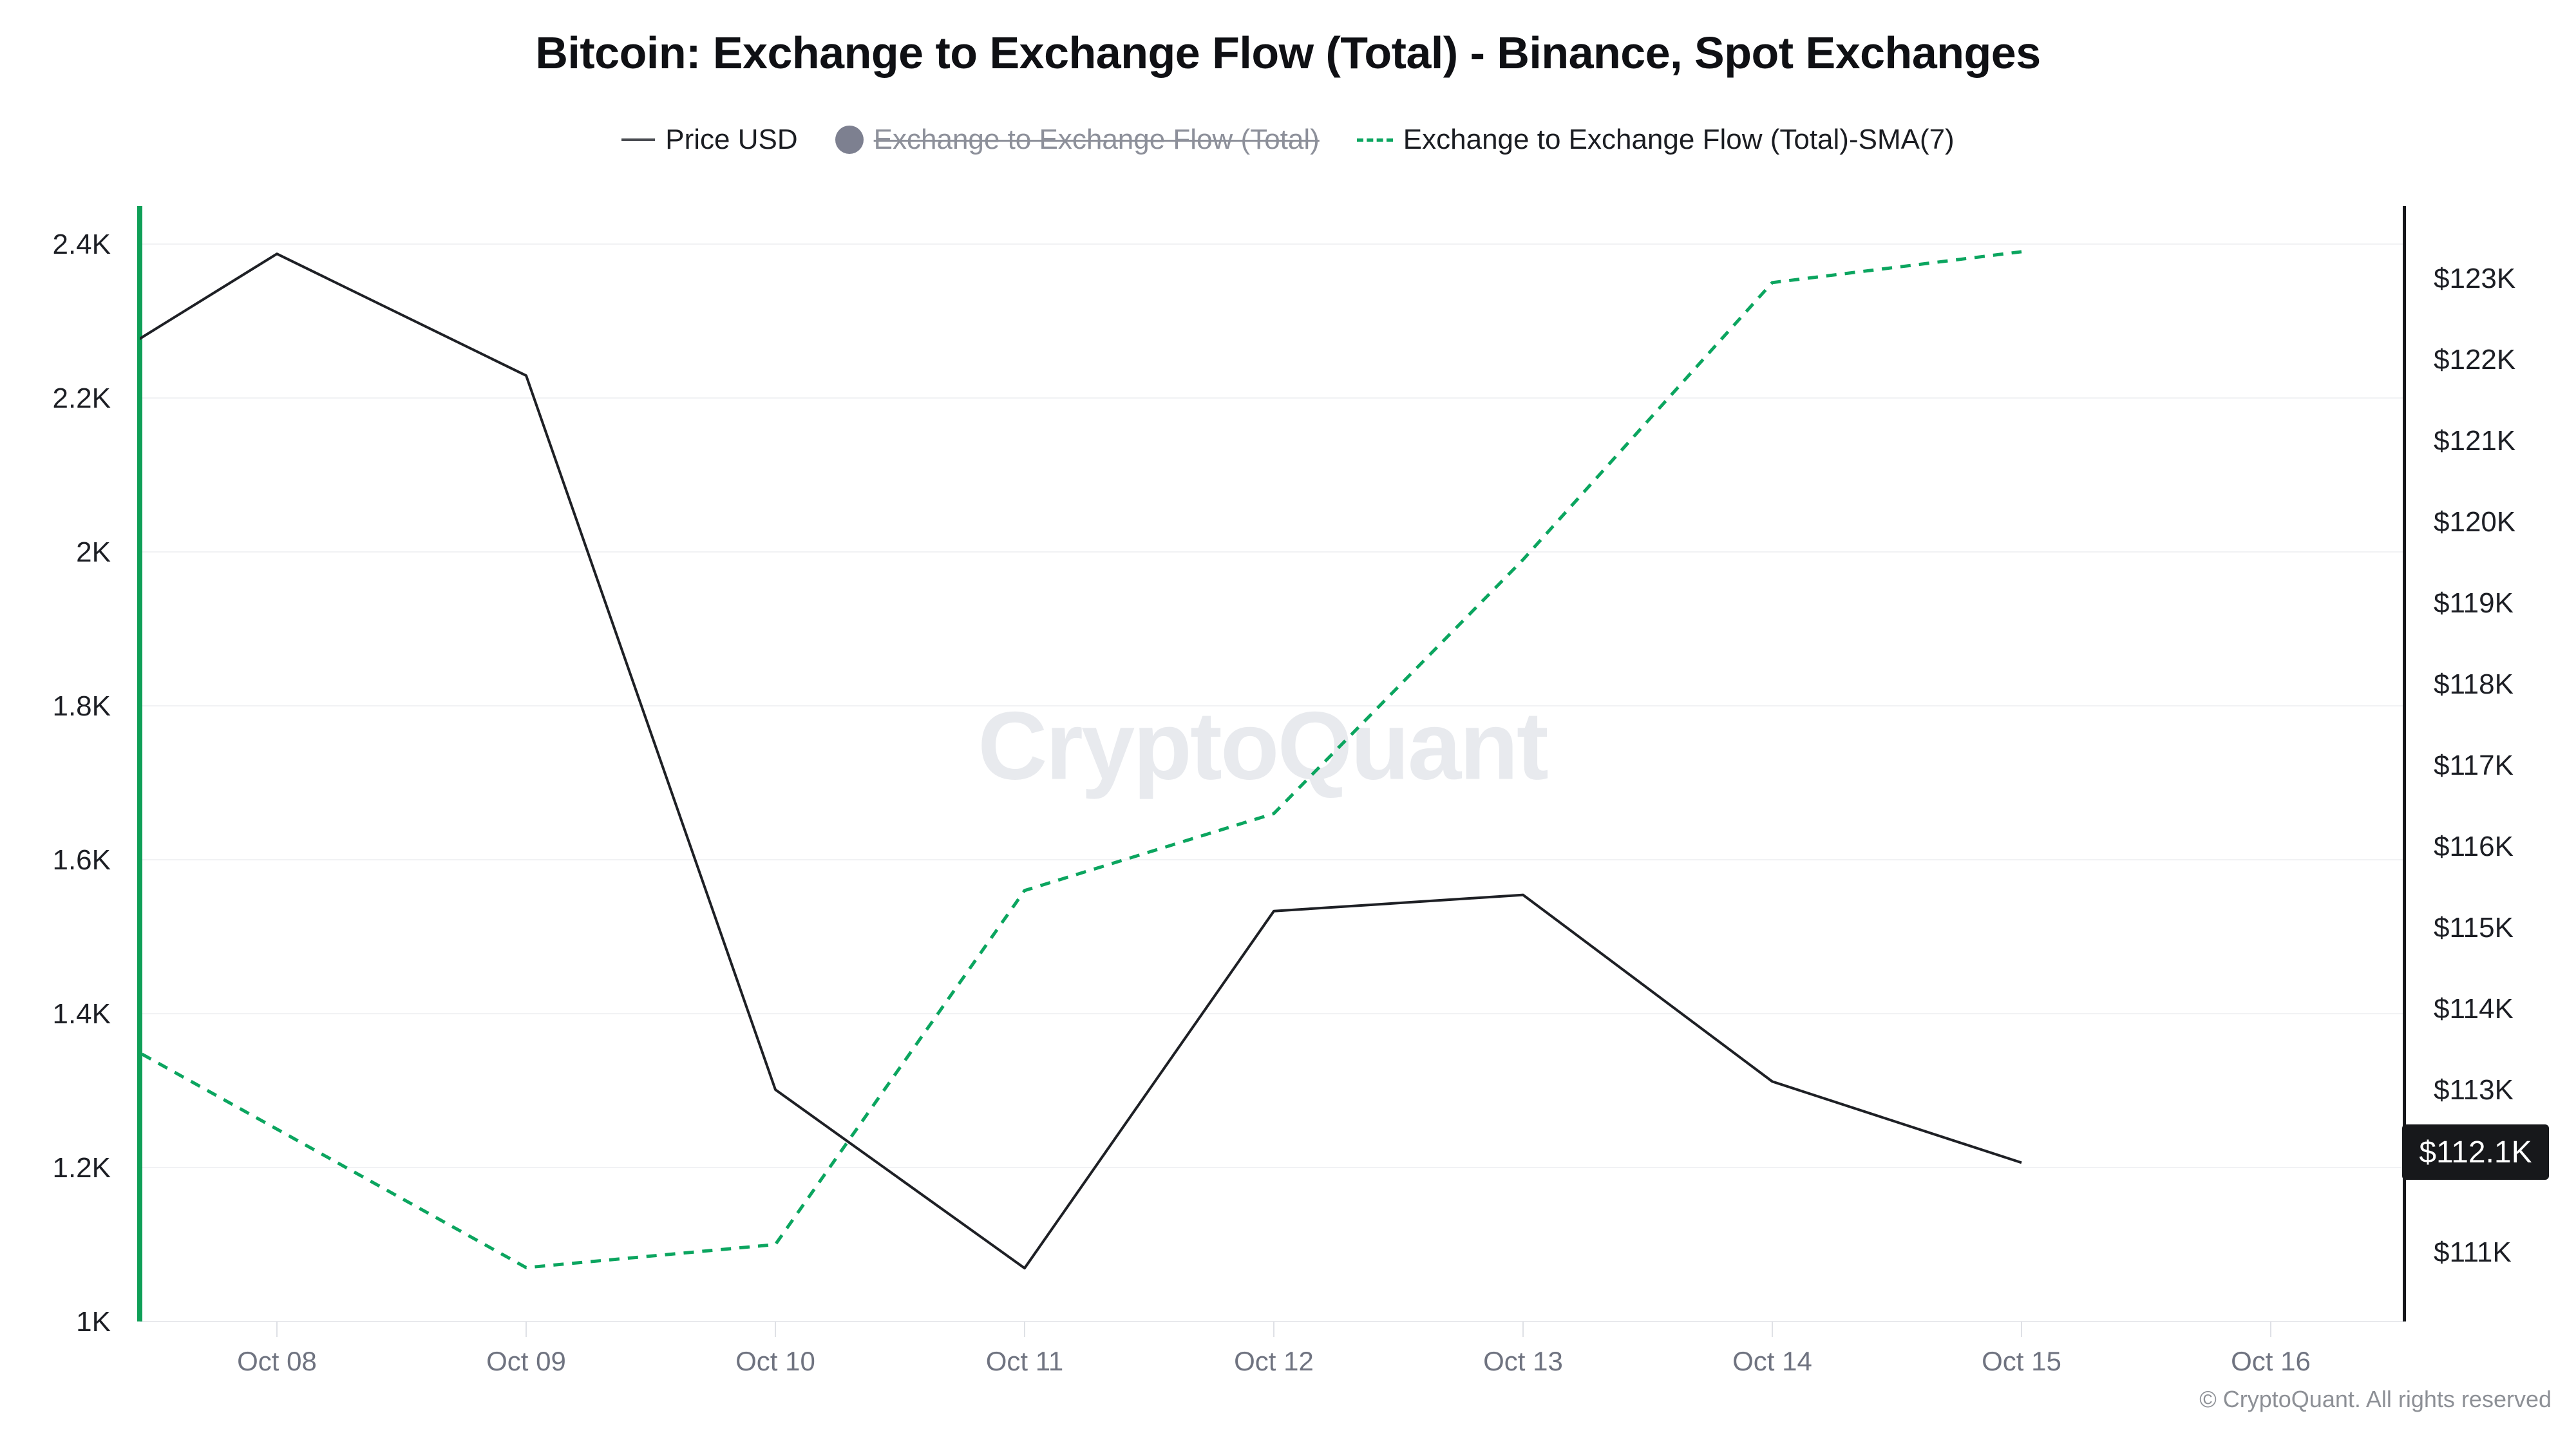  I want to click on x-axis-tick-label: Oct 11, so click(1025, 1361).